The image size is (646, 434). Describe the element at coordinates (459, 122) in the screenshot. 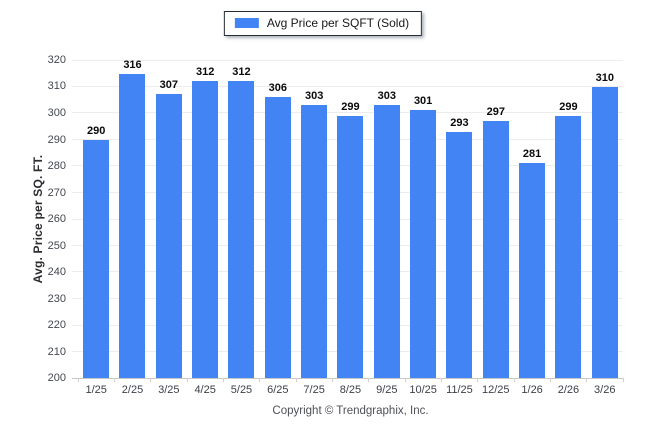

I see `bar-value-label: 293` at that location.